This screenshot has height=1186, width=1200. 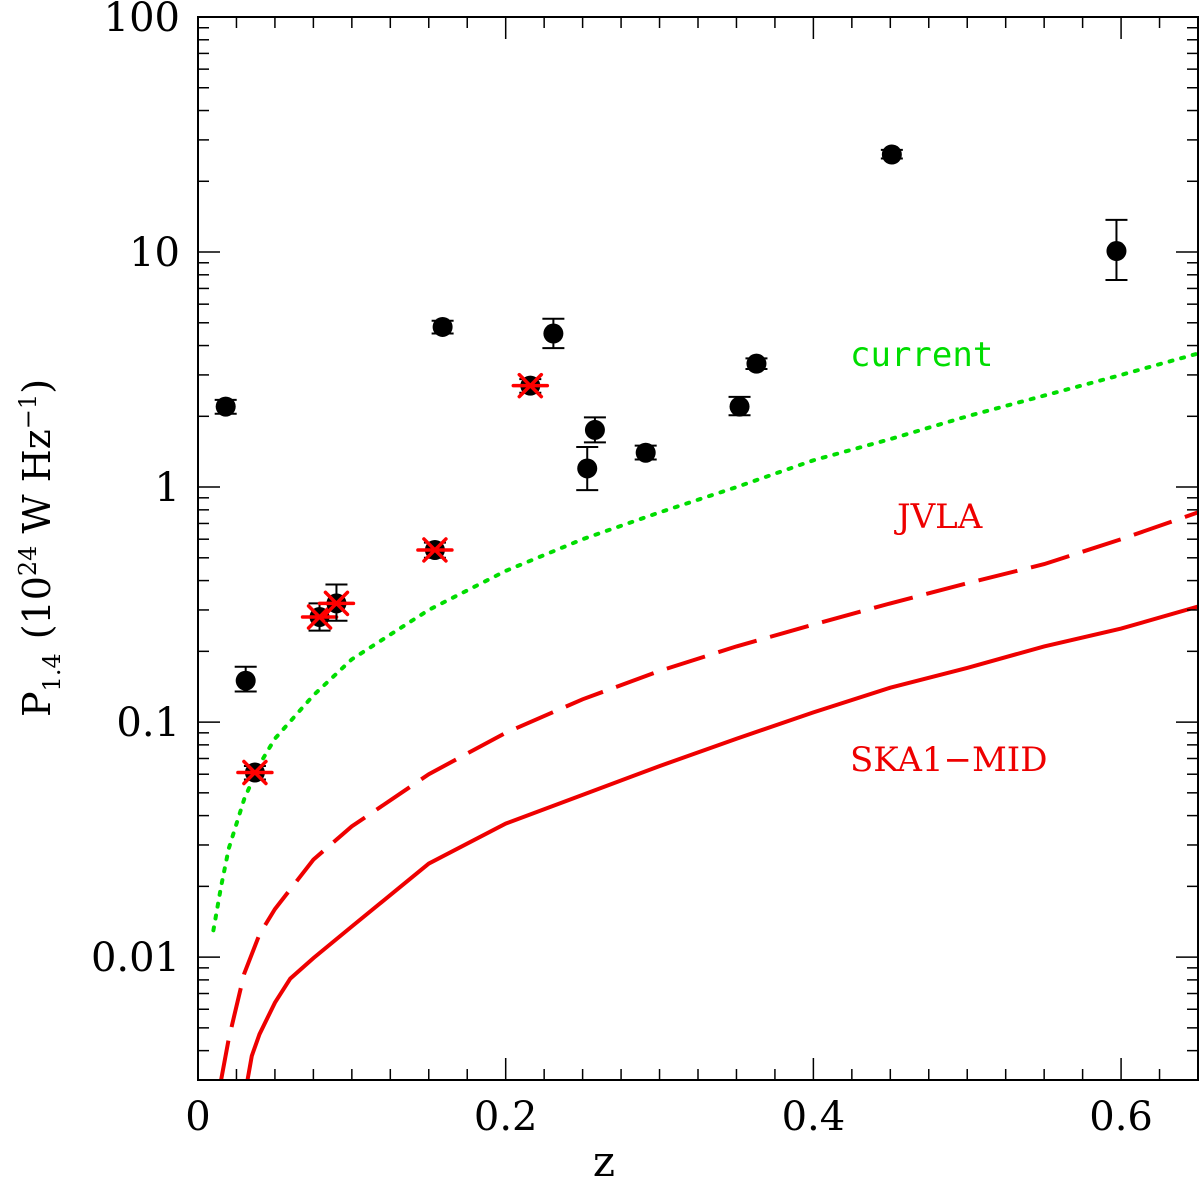 What do you see at coordinates (604, 1161) in the screenshot?
I see `x-axis-title: z` at bounding box center [604, 1161].